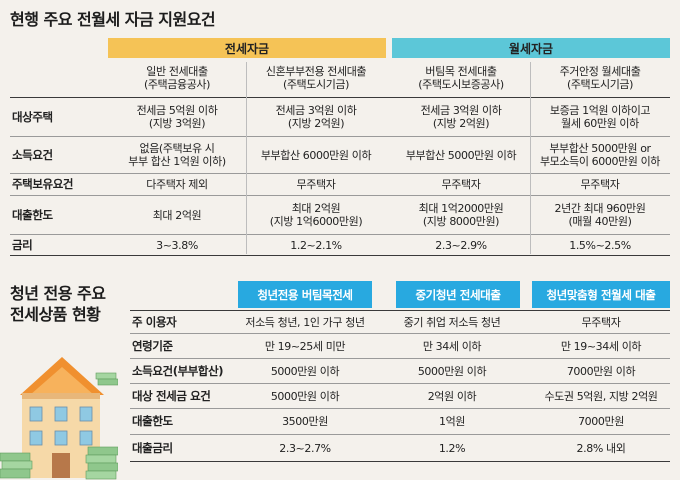 The height and width of the screenshot is (480, 680). Describe the element at coordinates (601, 396) in the screenshot. I see `bottom-cell: 수도권 5억원, 지방 2억원` at that location.